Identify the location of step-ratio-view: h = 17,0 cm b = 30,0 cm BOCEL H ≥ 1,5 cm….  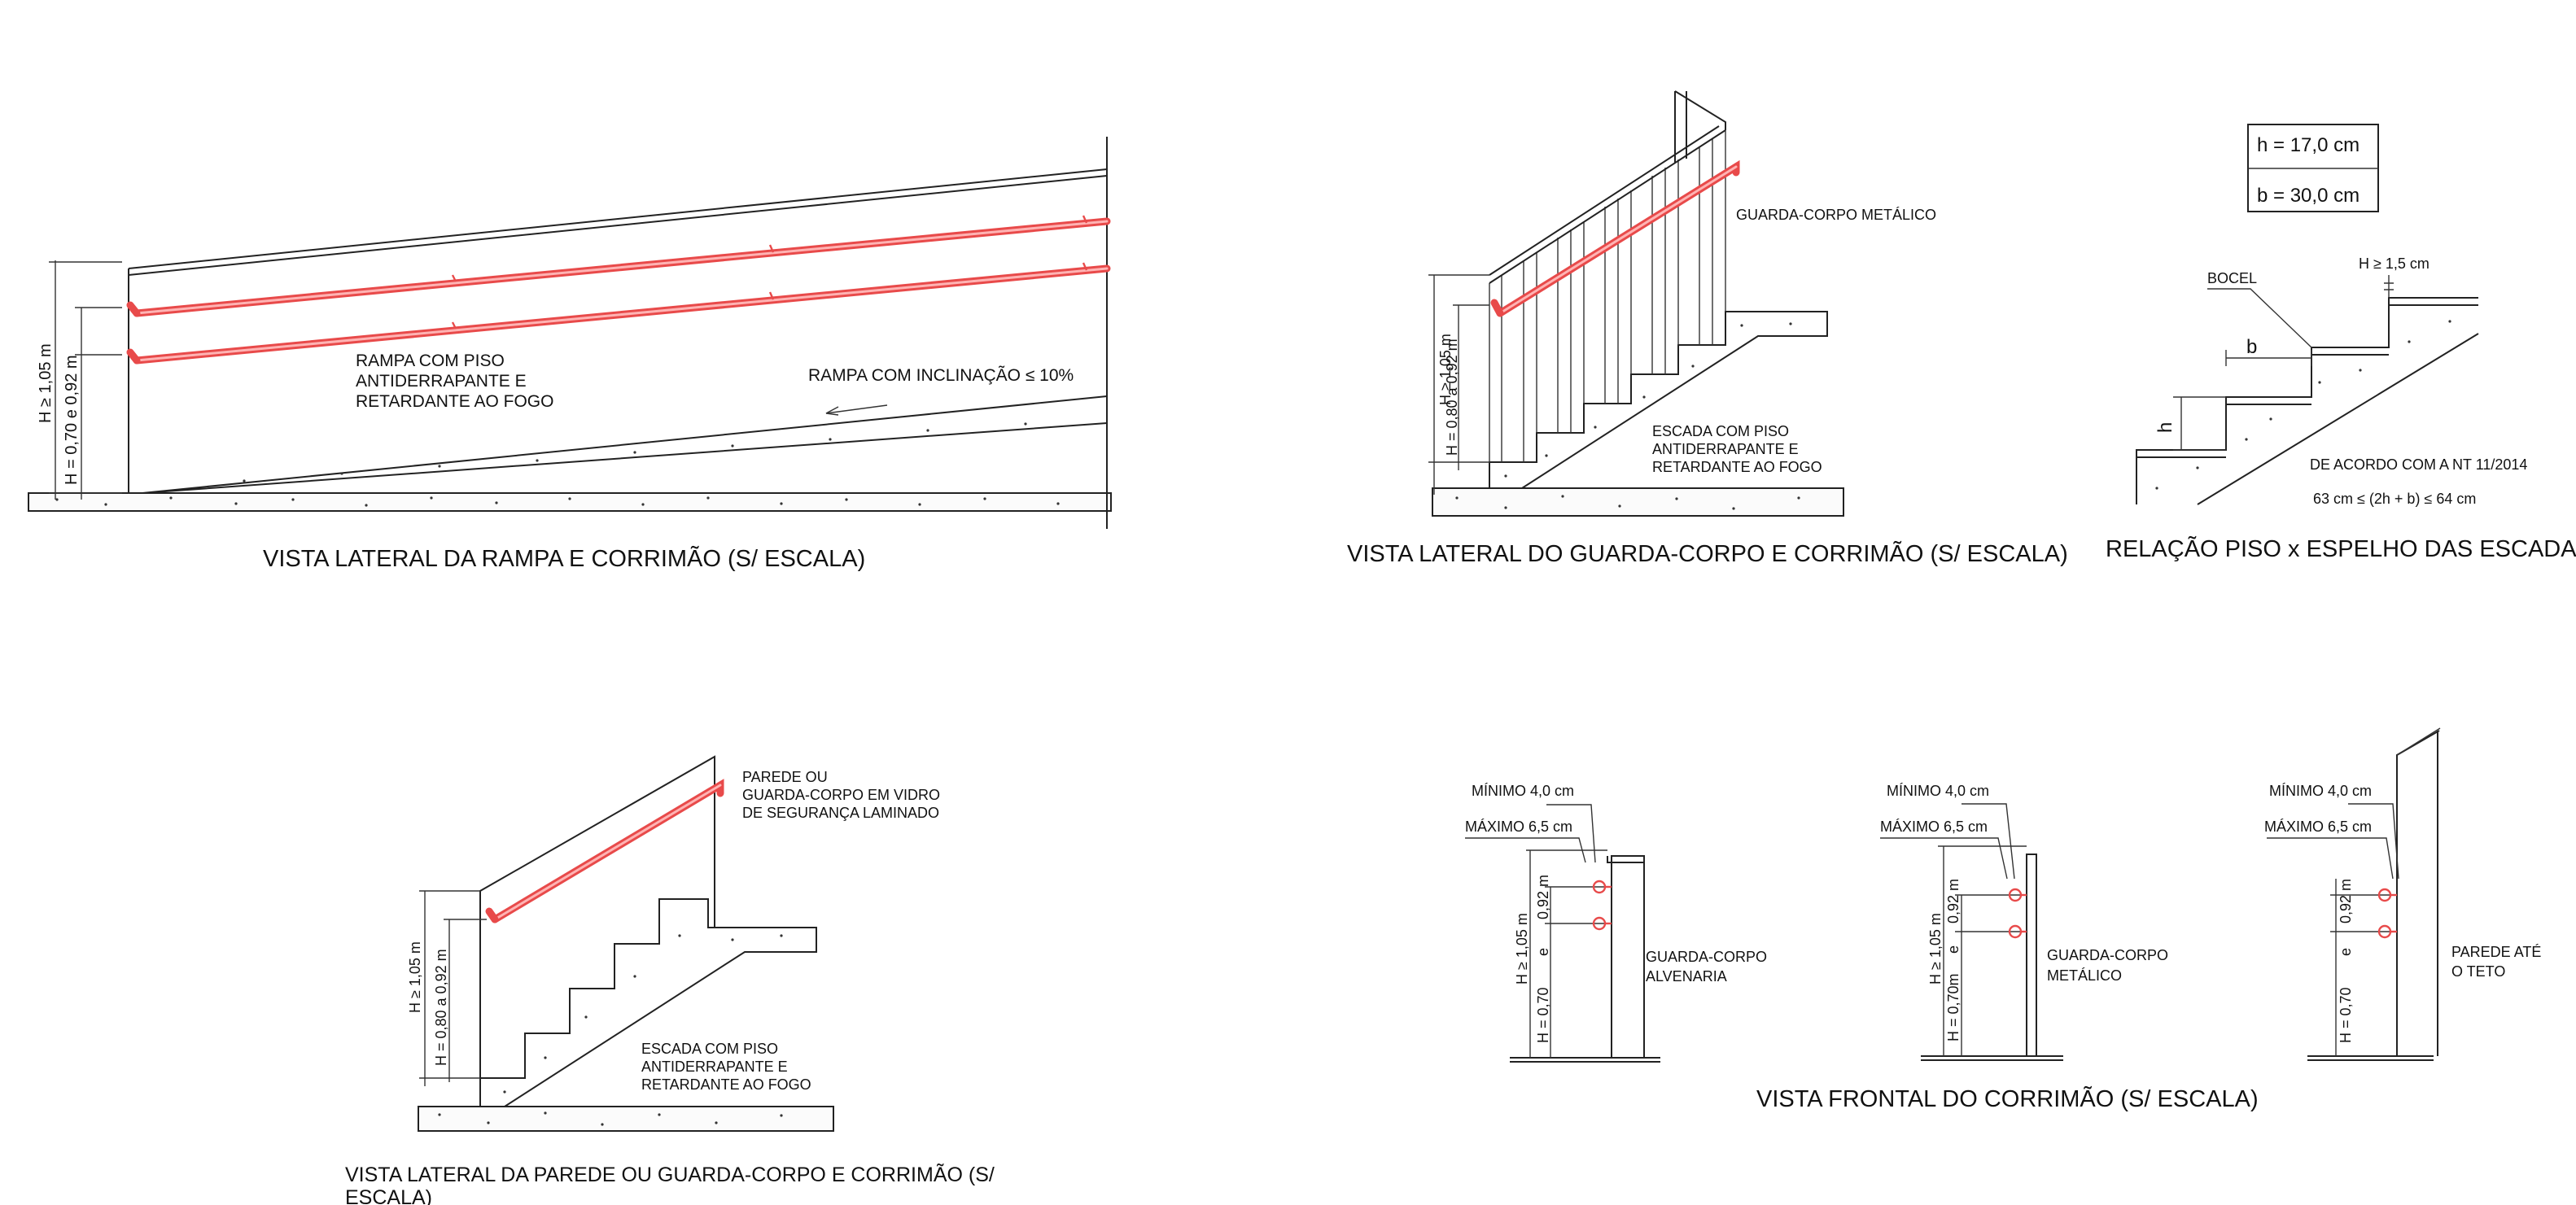
(2341, 343).